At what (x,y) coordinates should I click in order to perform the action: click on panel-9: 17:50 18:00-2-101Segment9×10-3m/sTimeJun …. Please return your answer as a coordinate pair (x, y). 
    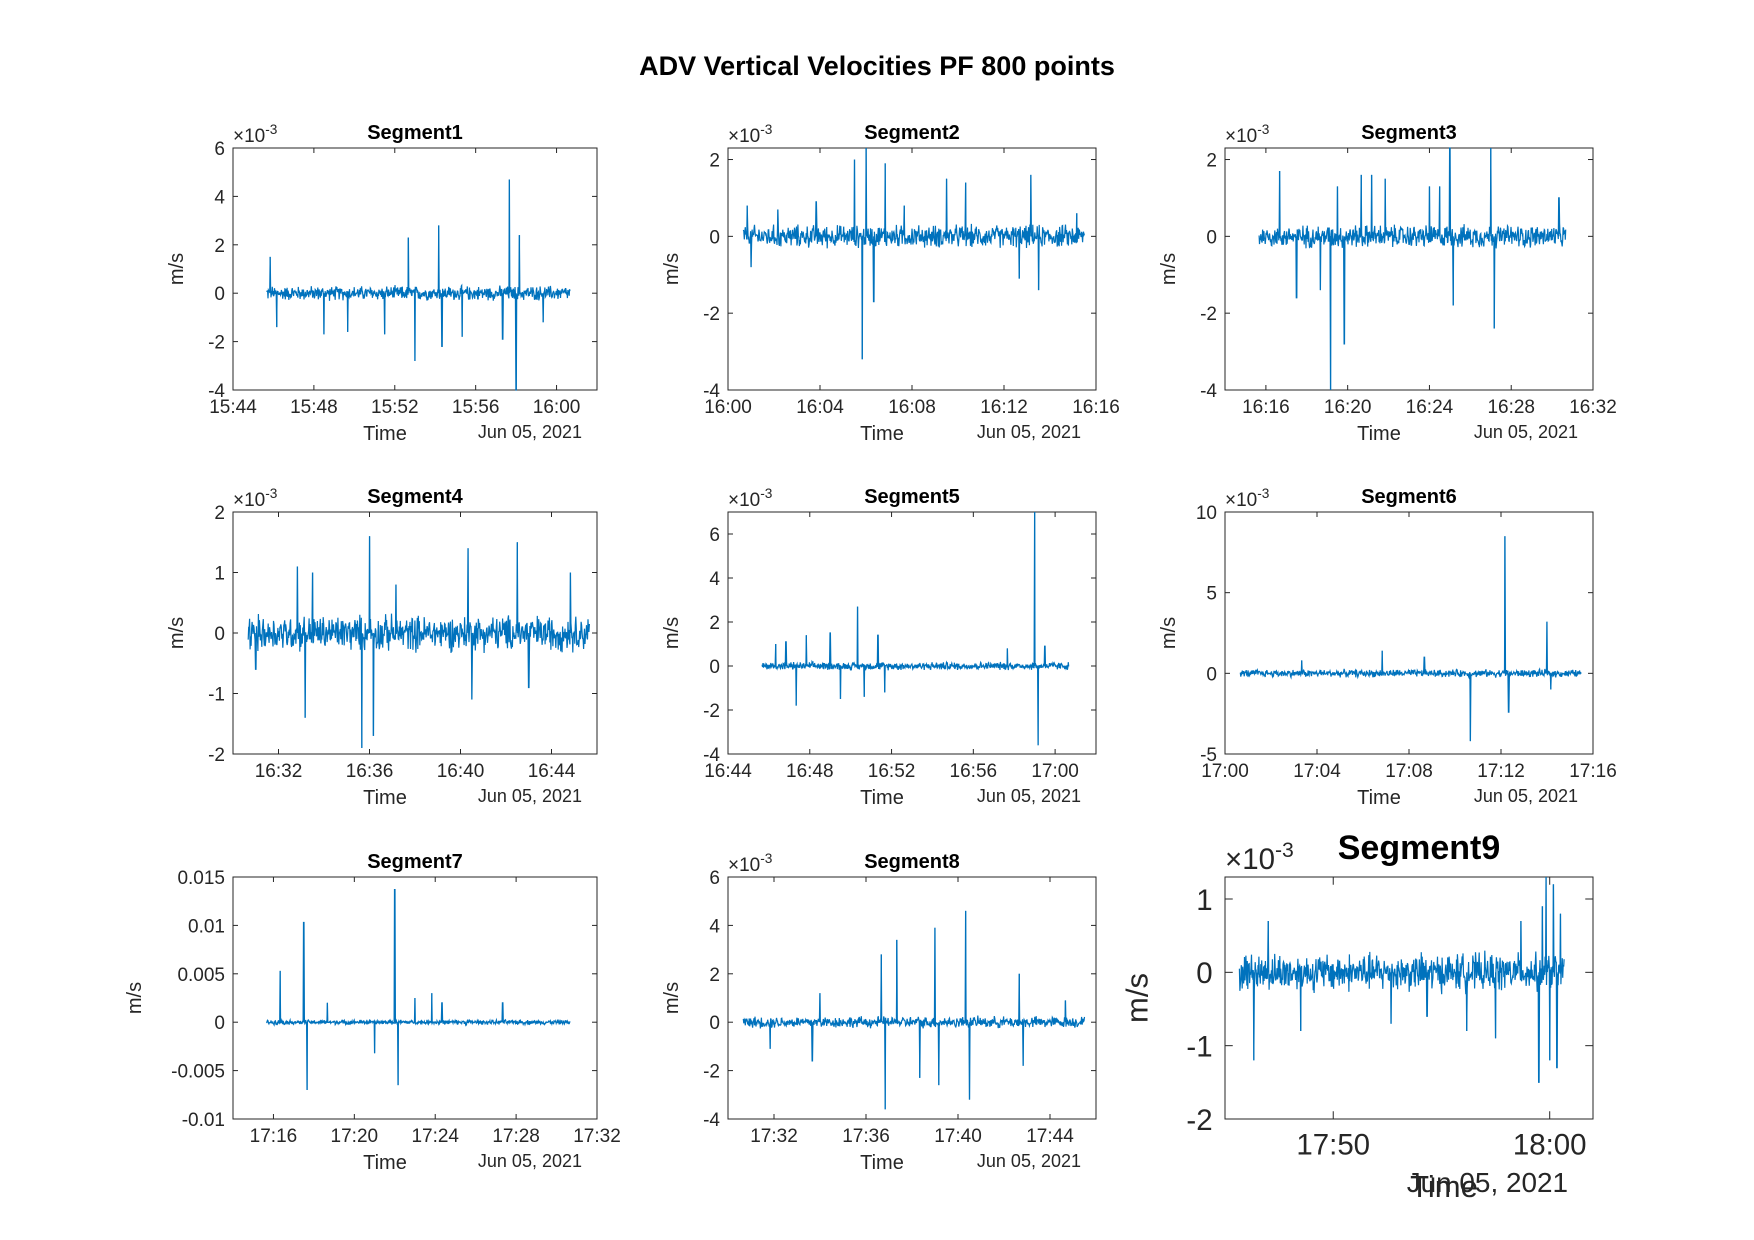
    Looking at the image, I should click on (1357, 1016).